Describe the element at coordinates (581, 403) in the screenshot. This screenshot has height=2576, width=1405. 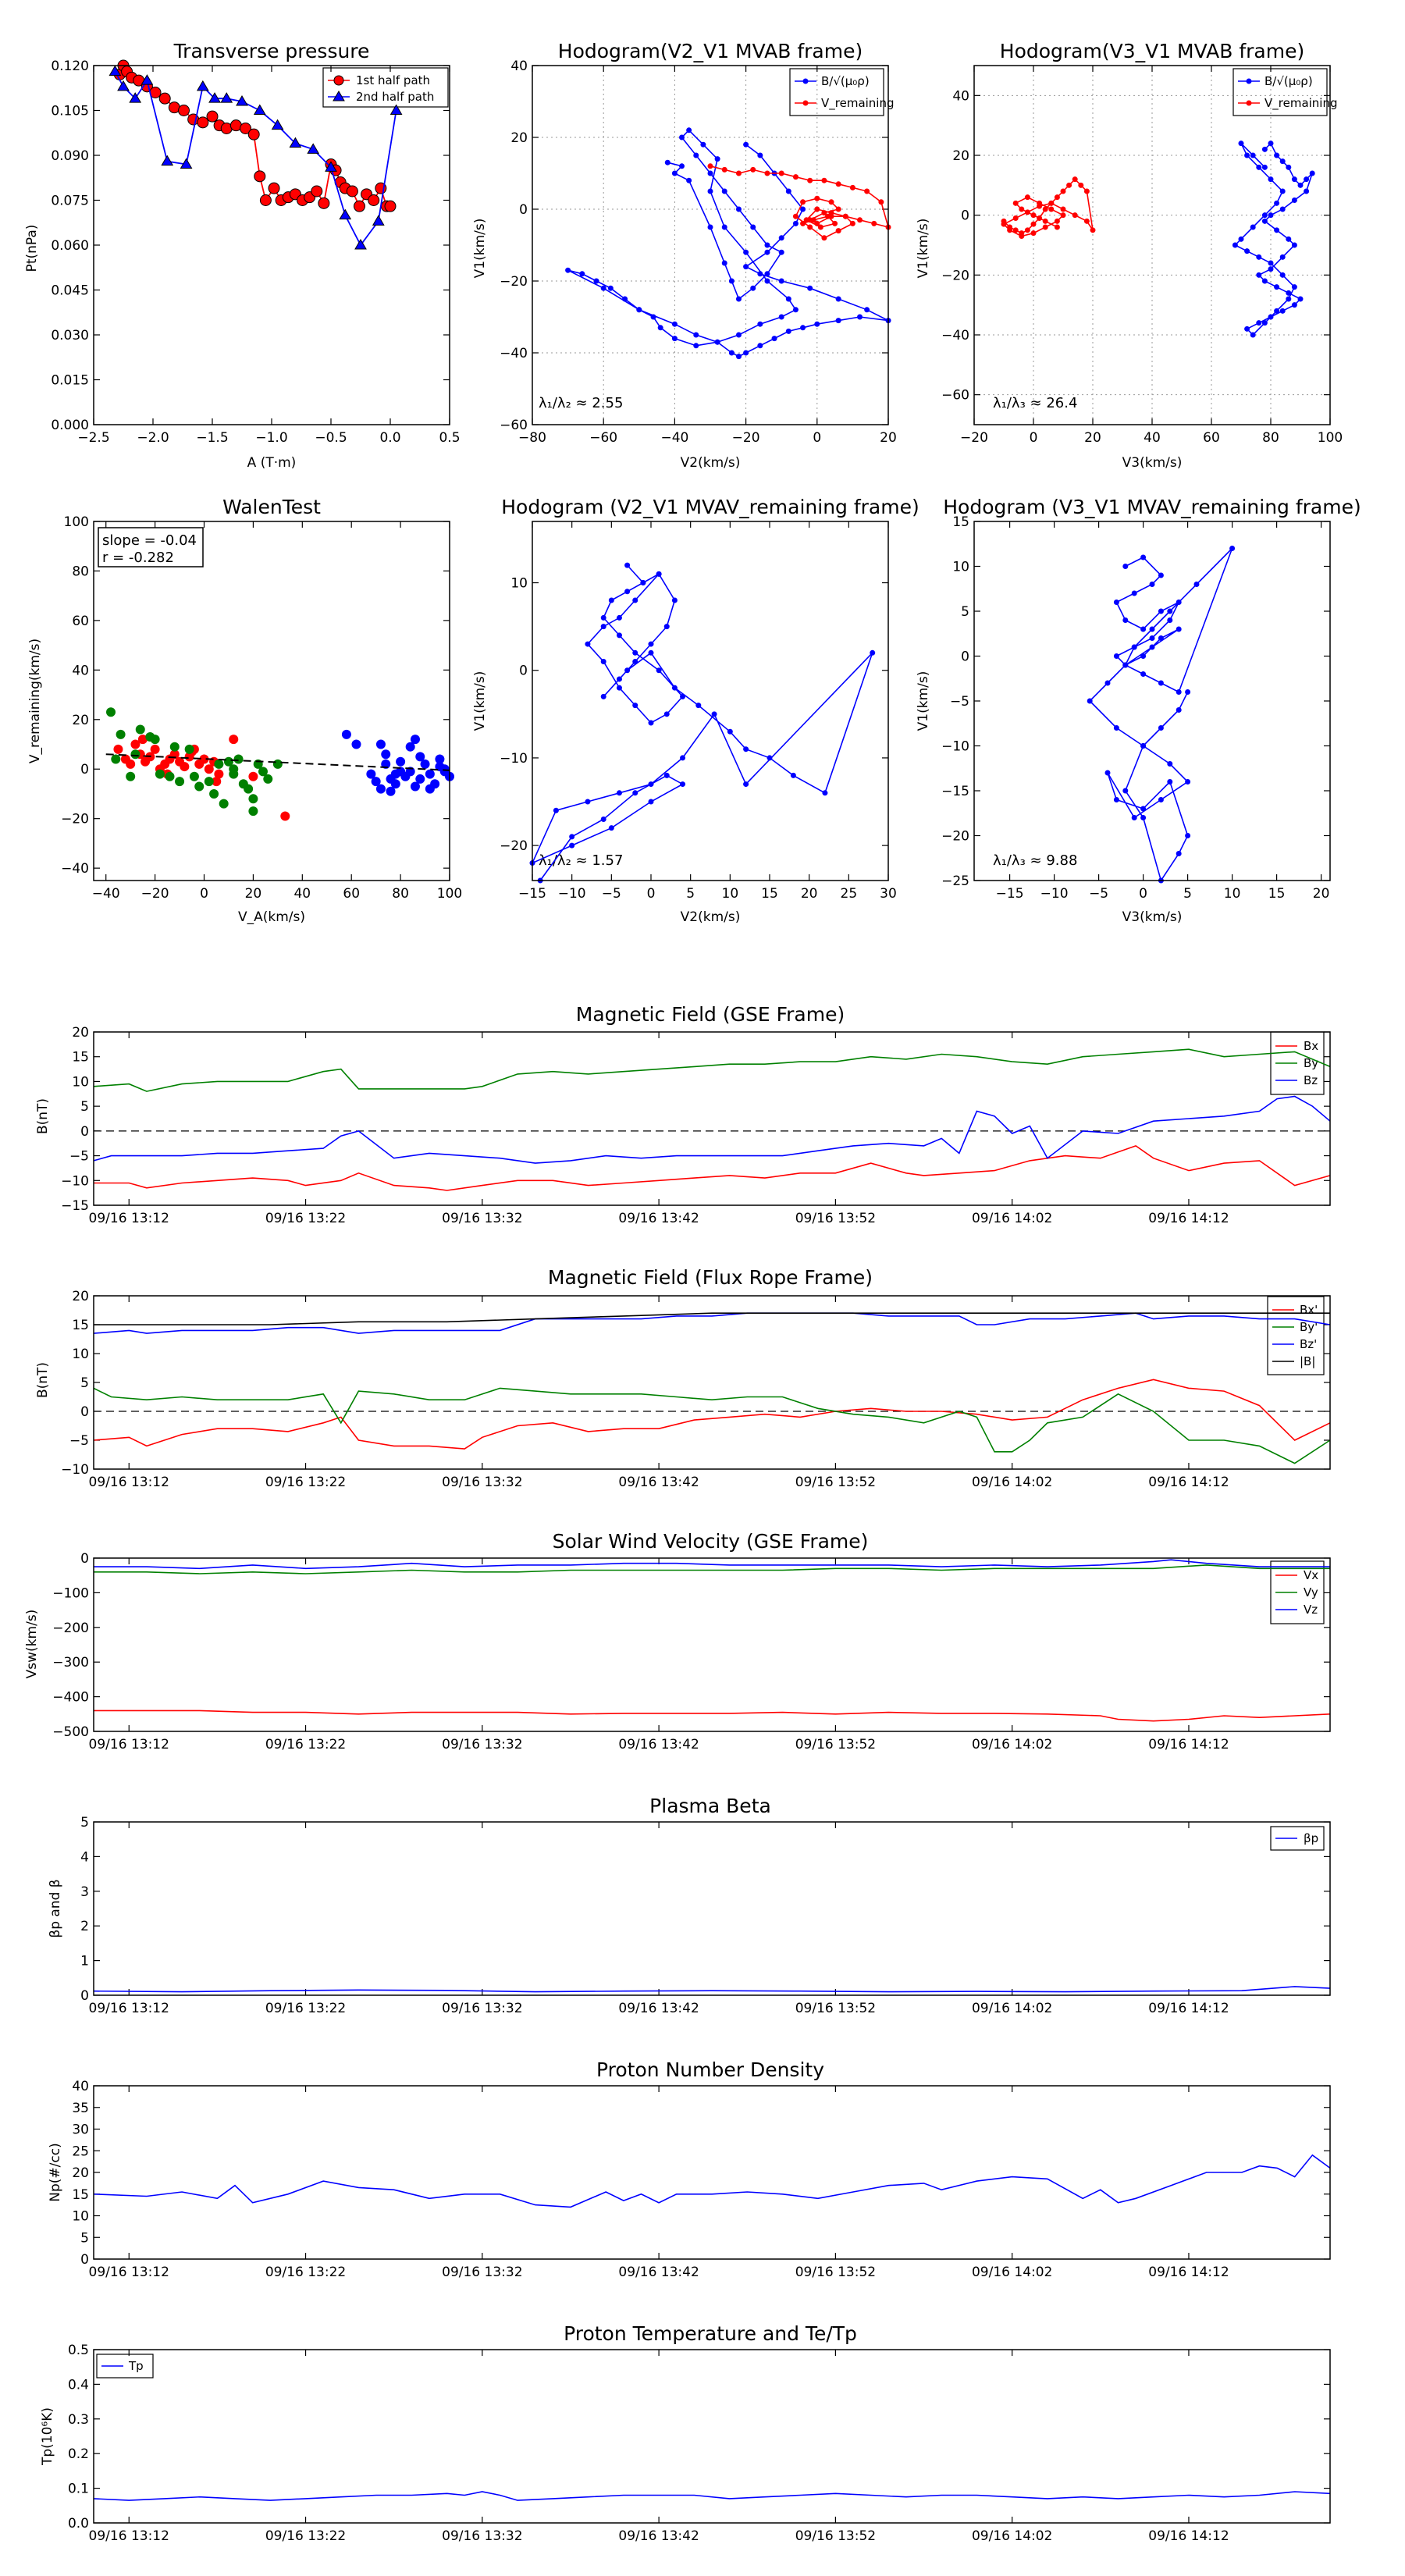
I see `h1-ratio: λ₁/λ₂ ≈ 2.55` at that location.